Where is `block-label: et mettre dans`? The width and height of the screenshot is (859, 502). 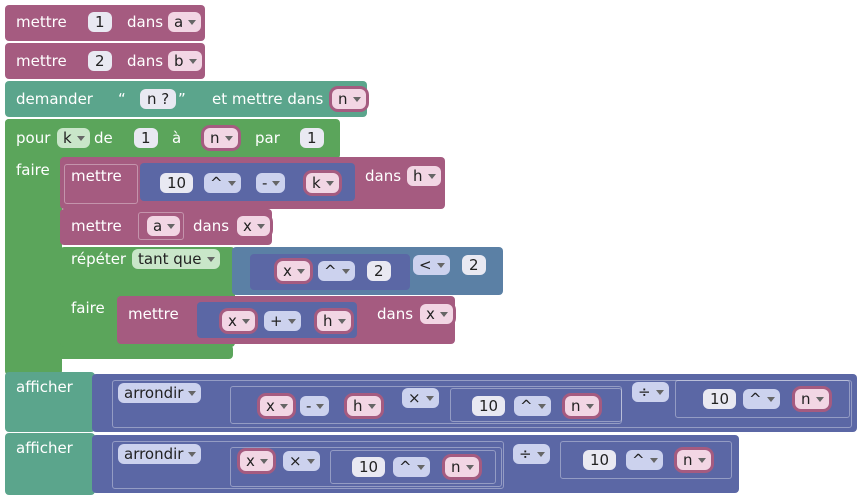 block-label: et mettre dans is located at coordinates (268, 99).